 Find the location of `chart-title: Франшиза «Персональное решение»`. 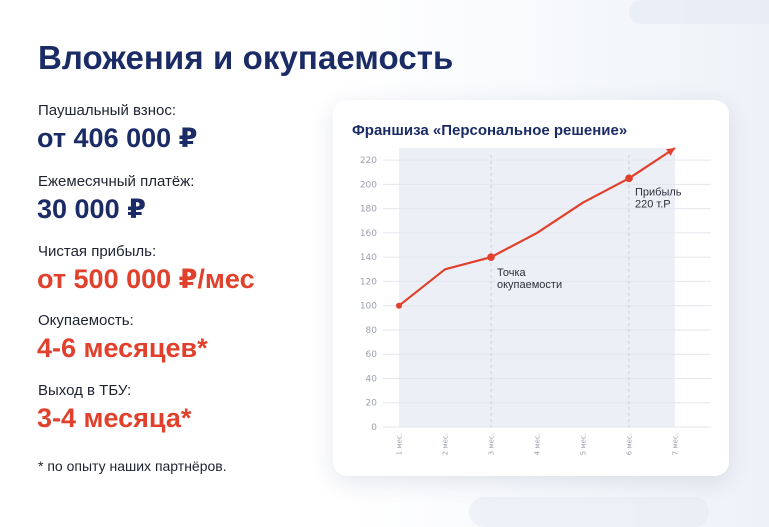

chart-title: Франшиза «Персональное решение» is located at coordinates (490, 130).